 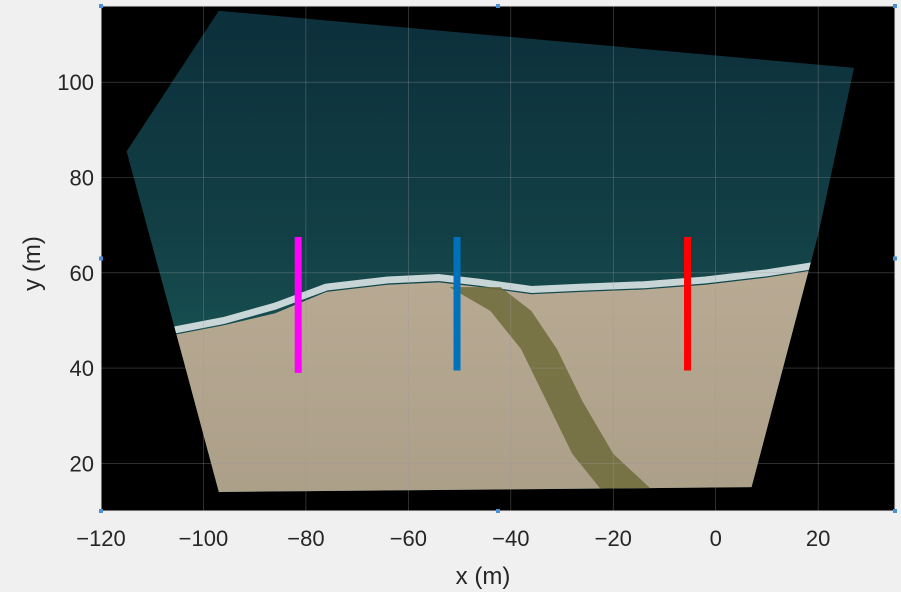 I want to click on y-tick-label: 40, so click(x=82, y=368).